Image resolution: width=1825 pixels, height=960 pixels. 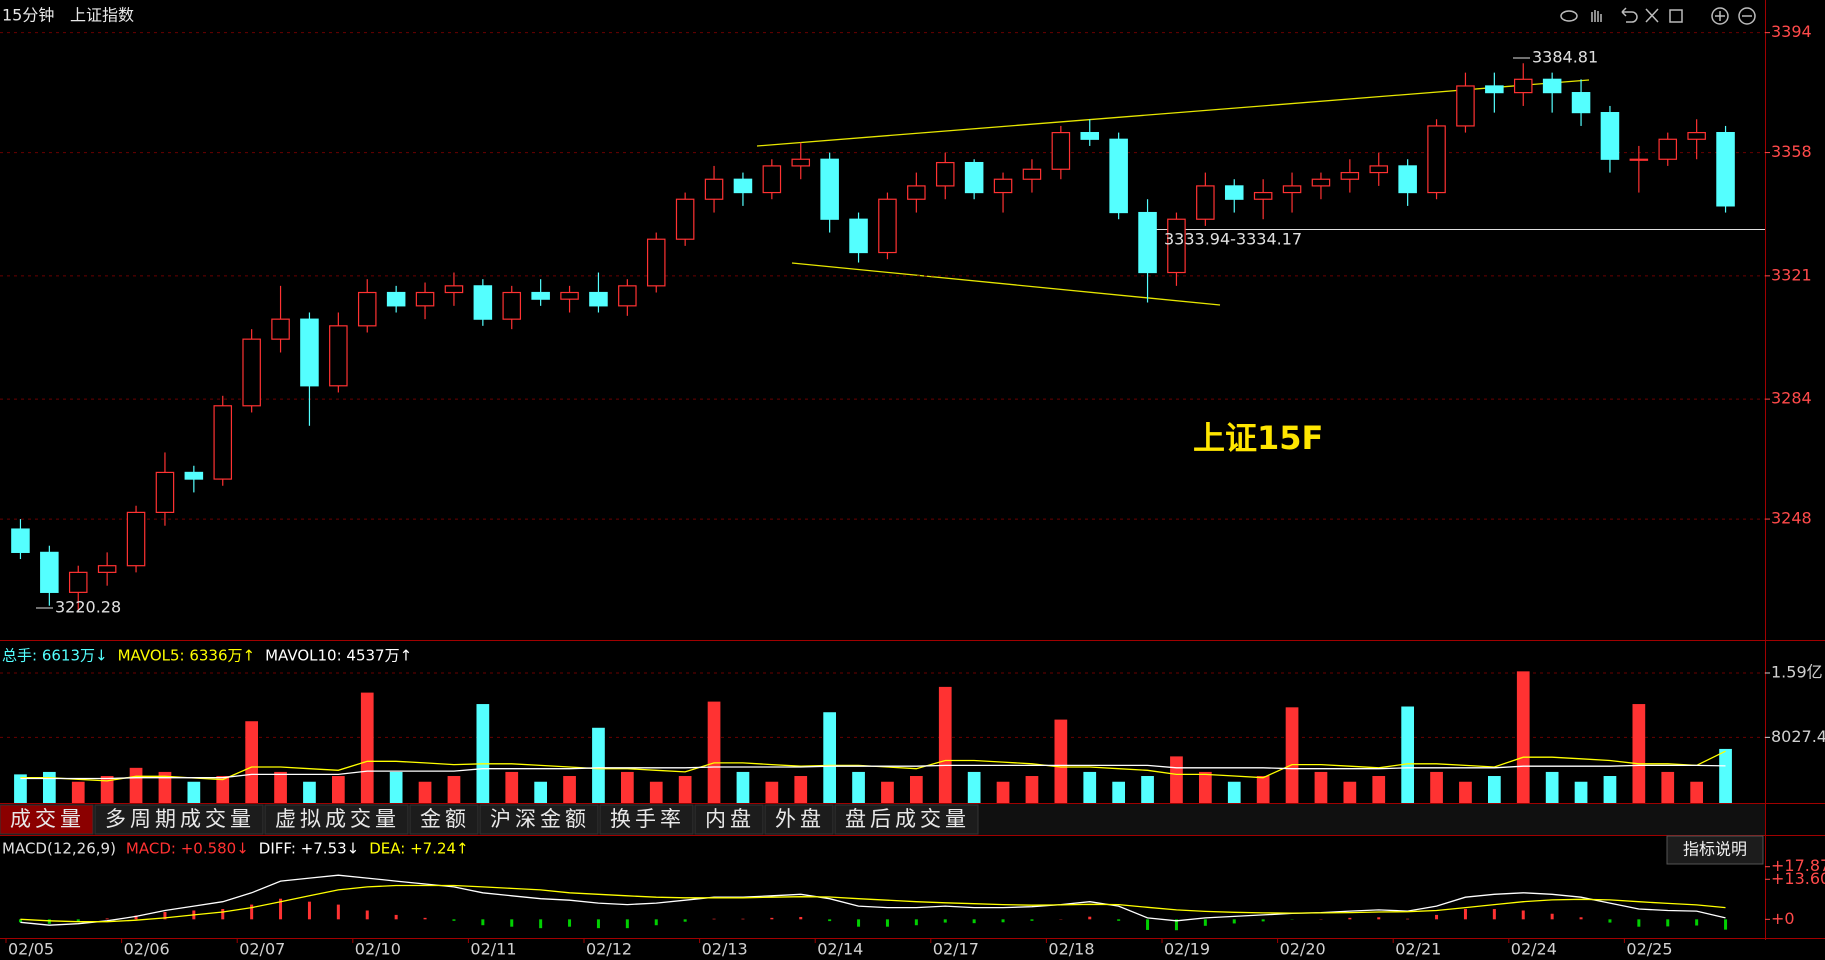 I want to click on legend-entry: 总手: 6613万↓, so click(x=55, y=656).